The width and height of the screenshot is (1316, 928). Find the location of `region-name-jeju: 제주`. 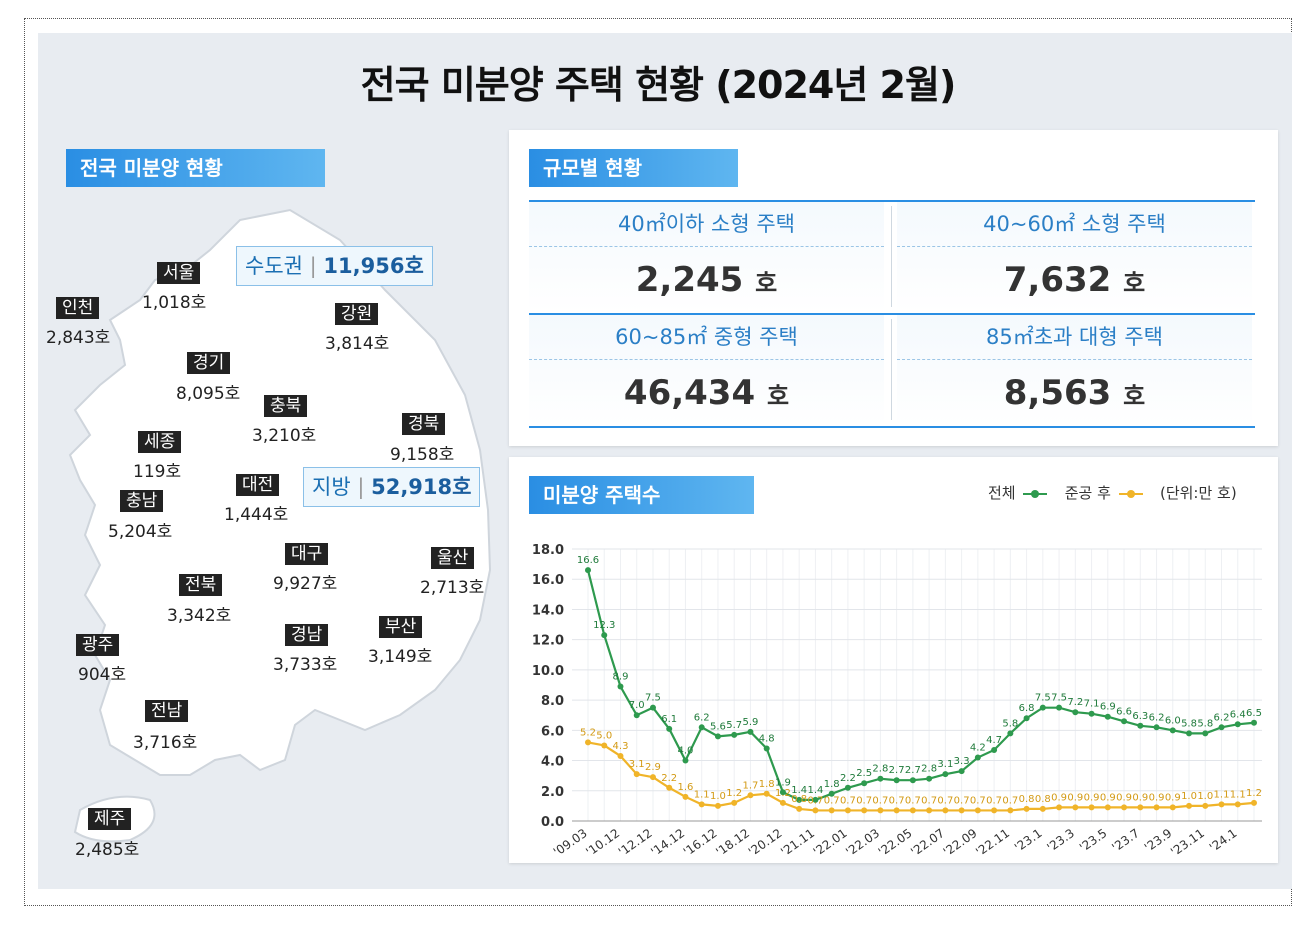

region-name-jeju: 제주 is located at coordinates (110, 819).